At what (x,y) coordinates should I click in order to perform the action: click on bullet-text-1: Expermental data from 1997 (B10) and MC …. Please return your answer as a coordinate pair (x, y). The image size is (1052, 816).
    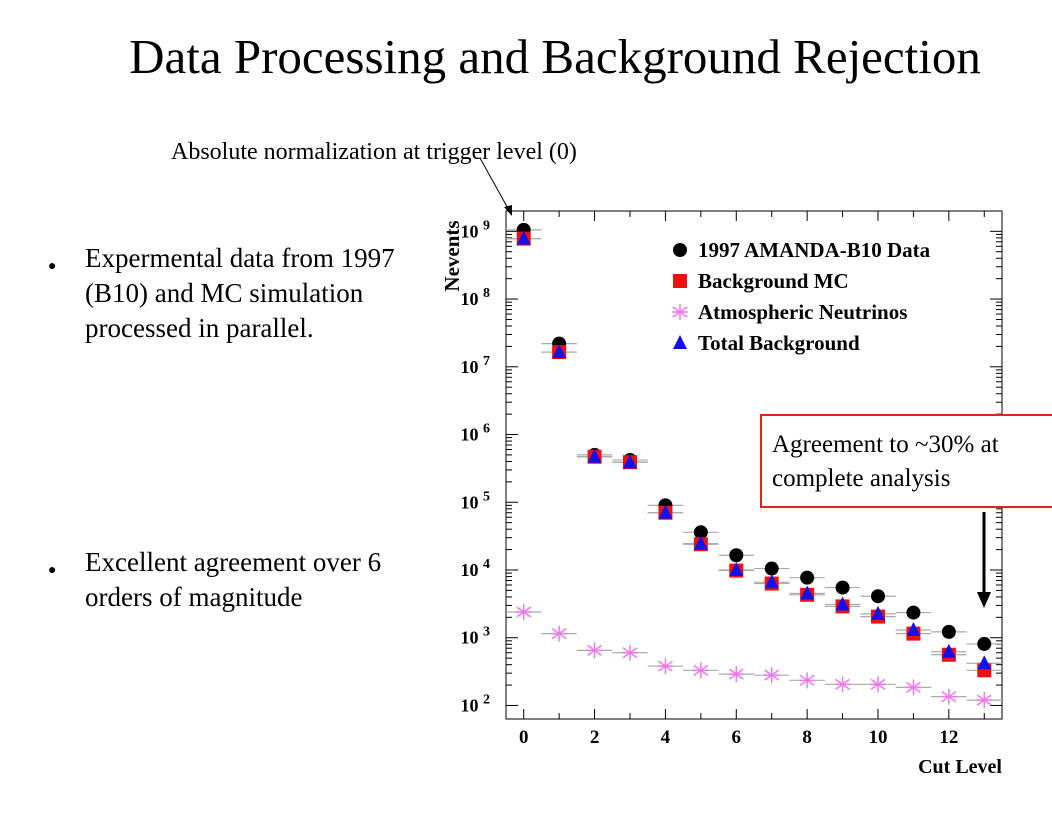
    Looking at the image, I should click on (240, 293).